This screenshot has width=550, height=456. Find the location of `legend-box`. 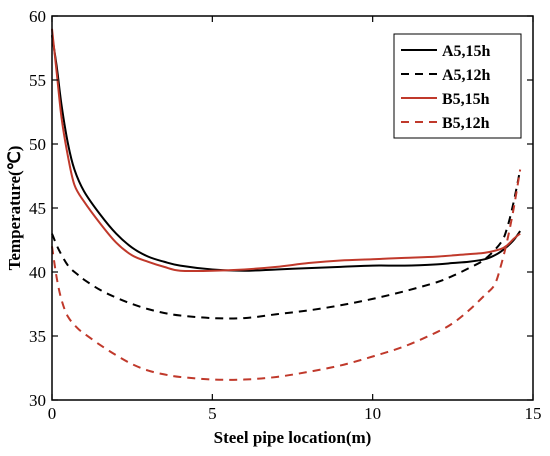

legend-box is located at coordinates (457, 86).